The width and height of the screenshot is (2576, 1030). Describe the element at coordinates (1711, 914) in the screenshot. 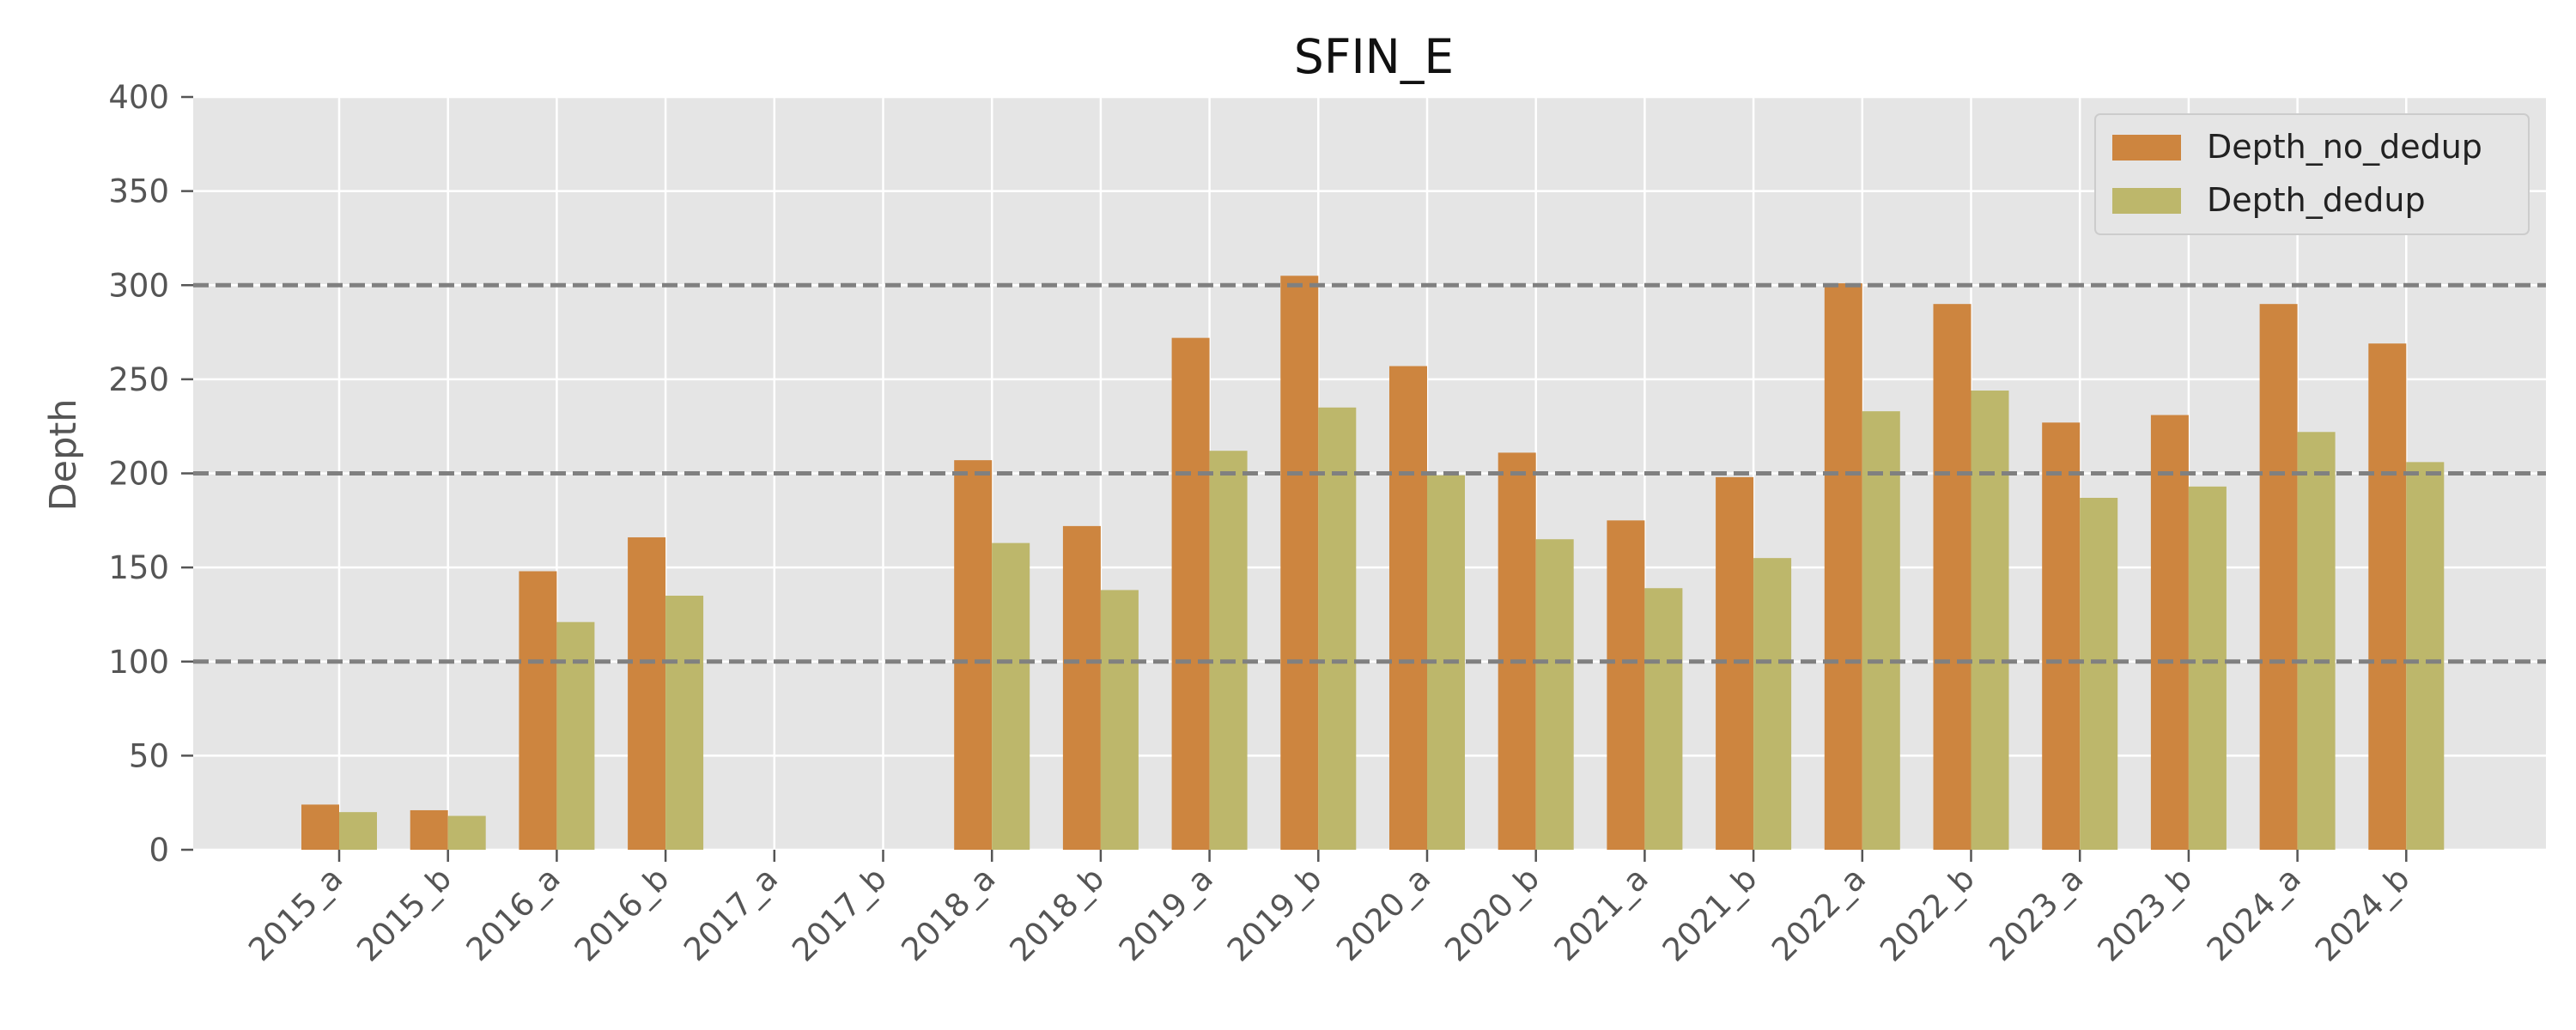

I see `x-tick-label: 2021_b` at that location.